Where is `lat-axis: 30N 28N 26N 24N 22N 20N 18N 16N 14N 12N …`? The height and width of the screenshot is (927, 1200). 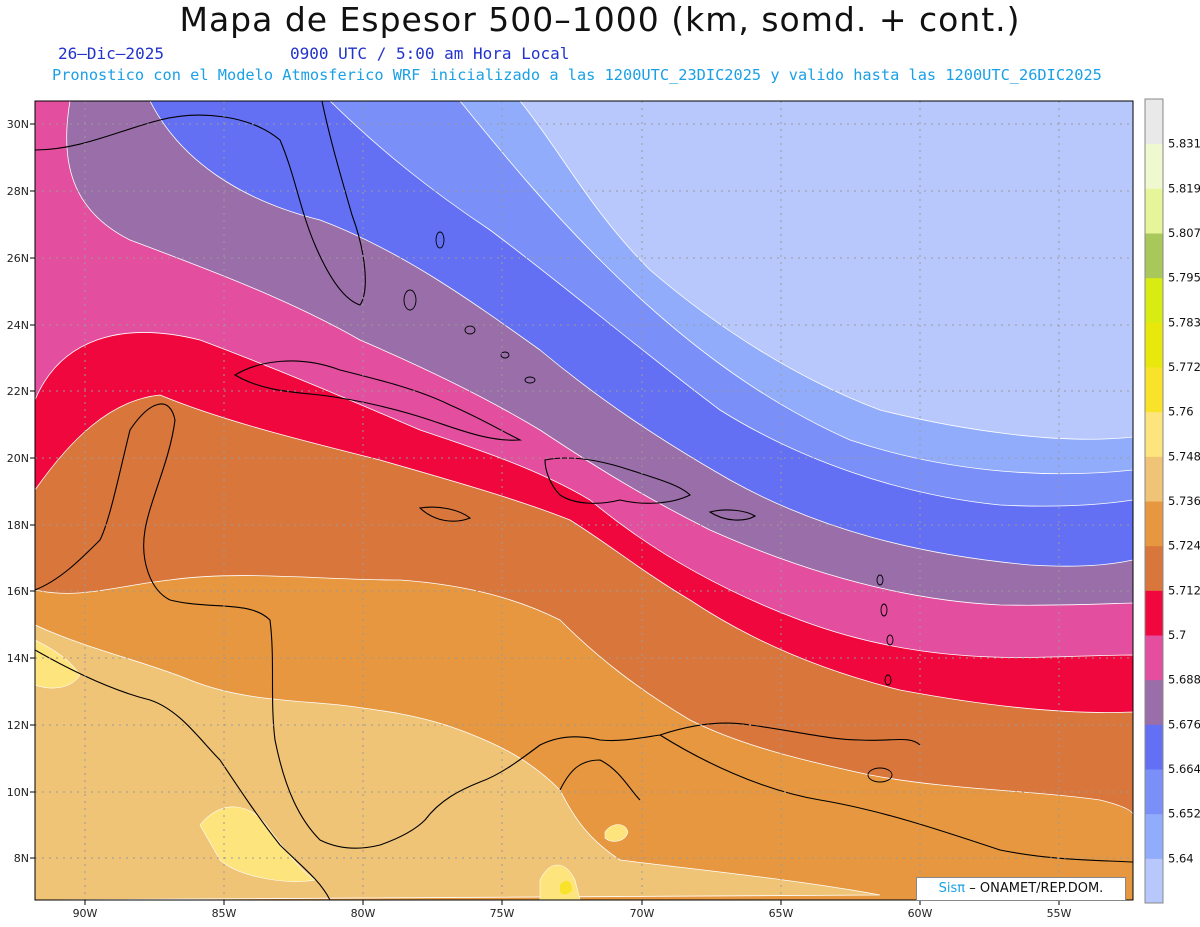 lat-axis: 30N 28N 26N 24N 22N 20N 18N 16N 14N 12N … is located at coordinates (18, 491).